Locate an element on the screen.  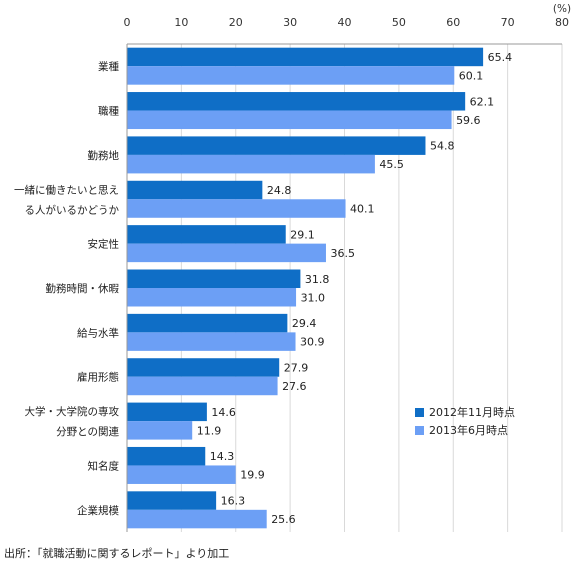
data-label: 59.6 is located at coordinates (468, 120).